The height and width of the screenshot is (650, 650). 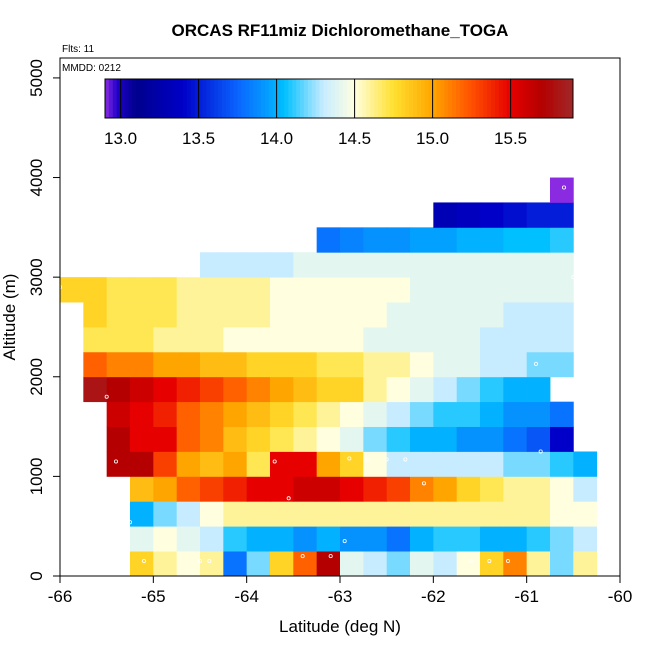 I want to click on colorbar-tick-label: 14.5, so click(x=354, y=138).